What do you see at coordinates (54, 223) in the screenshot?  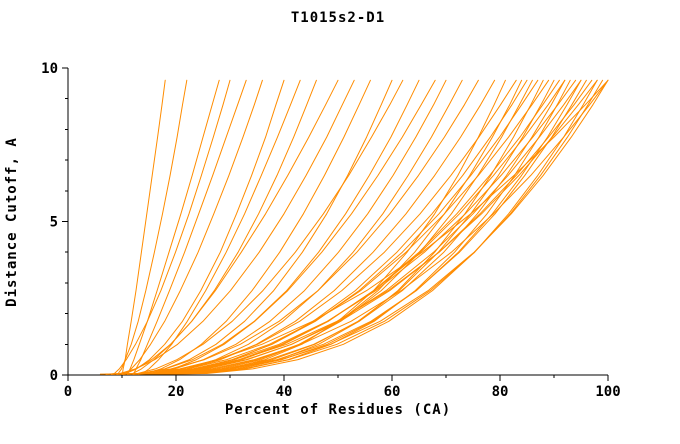 I see `y-tick-label: 5` at bounding box center [54, 223].